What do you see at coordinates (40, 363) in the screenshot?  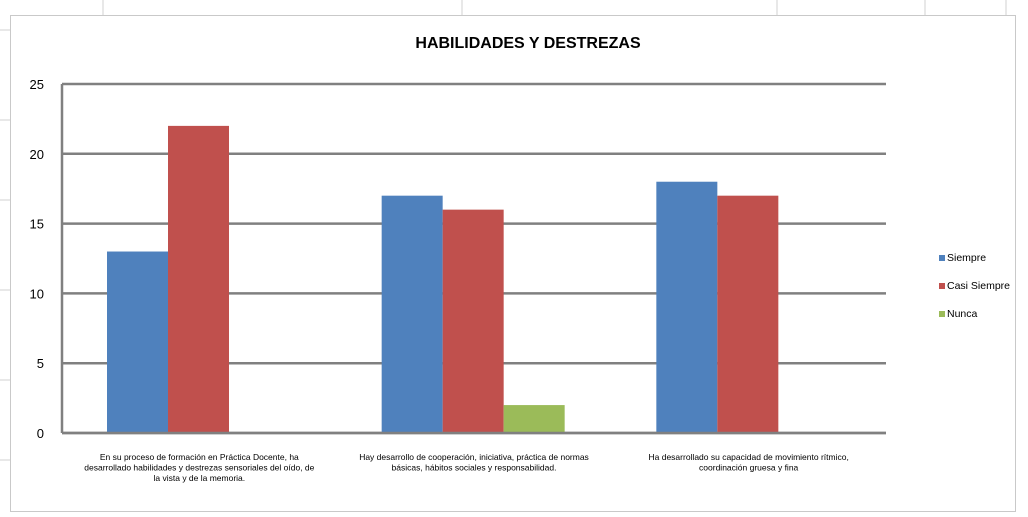 I see `y-tick-label: 5` at bounding box center [40, 363].